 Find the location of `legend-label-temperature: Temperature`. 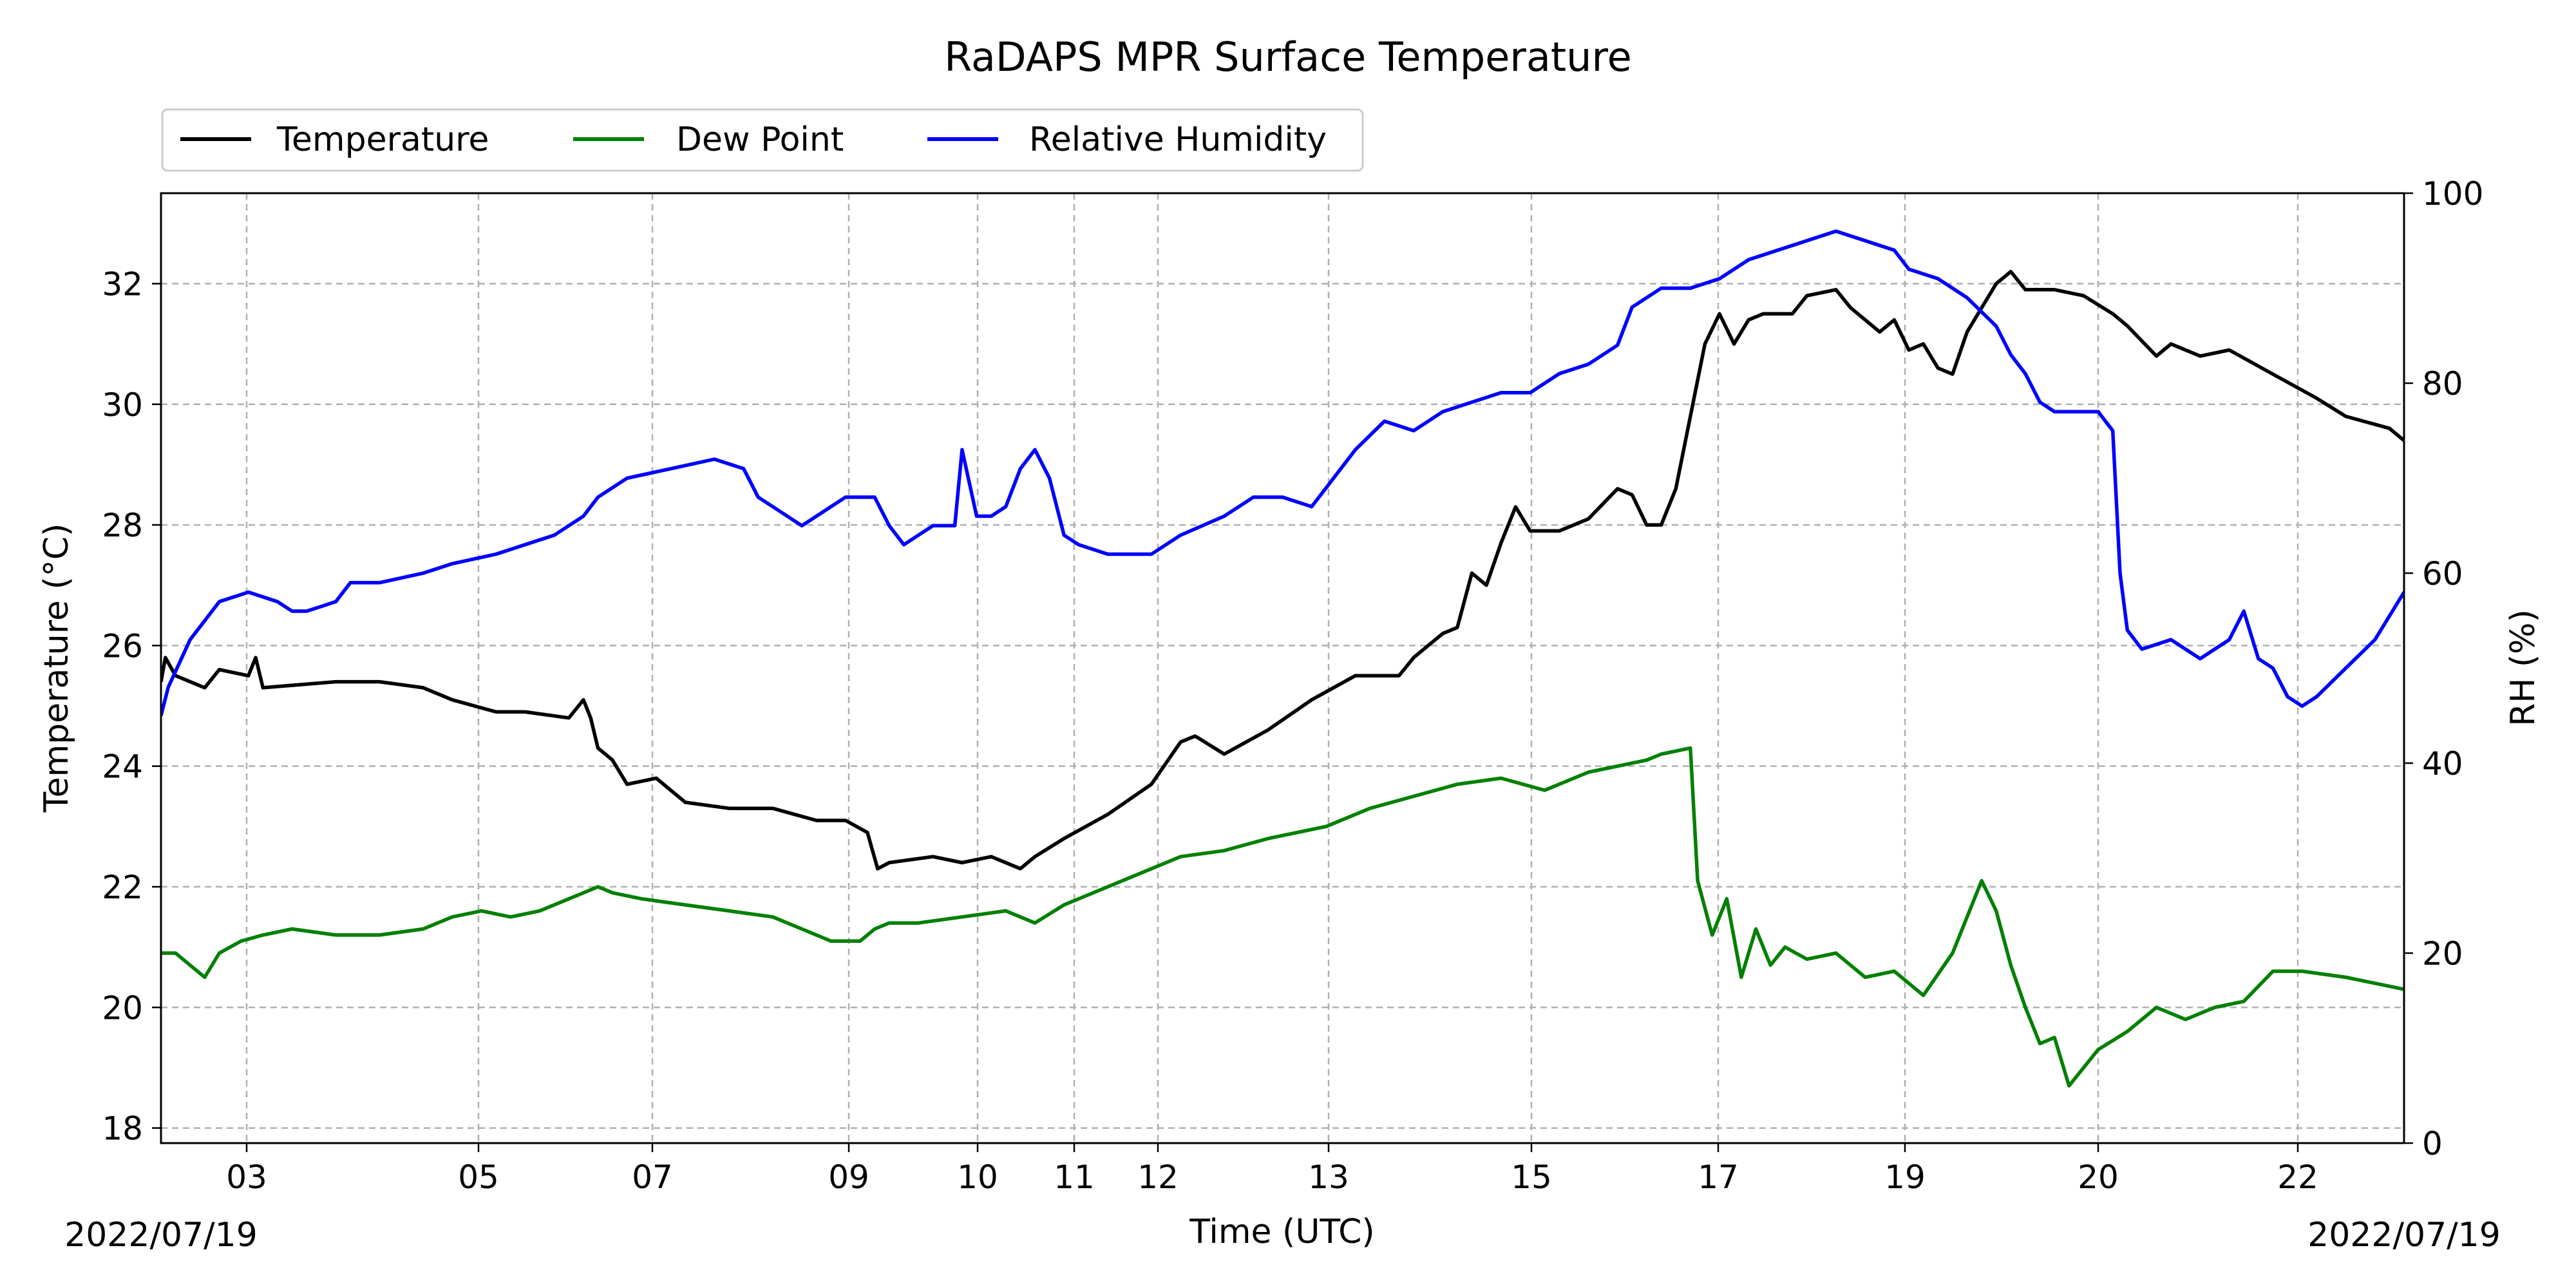

legend-label-temperature: Temperature is located at coordinates (382, 139).